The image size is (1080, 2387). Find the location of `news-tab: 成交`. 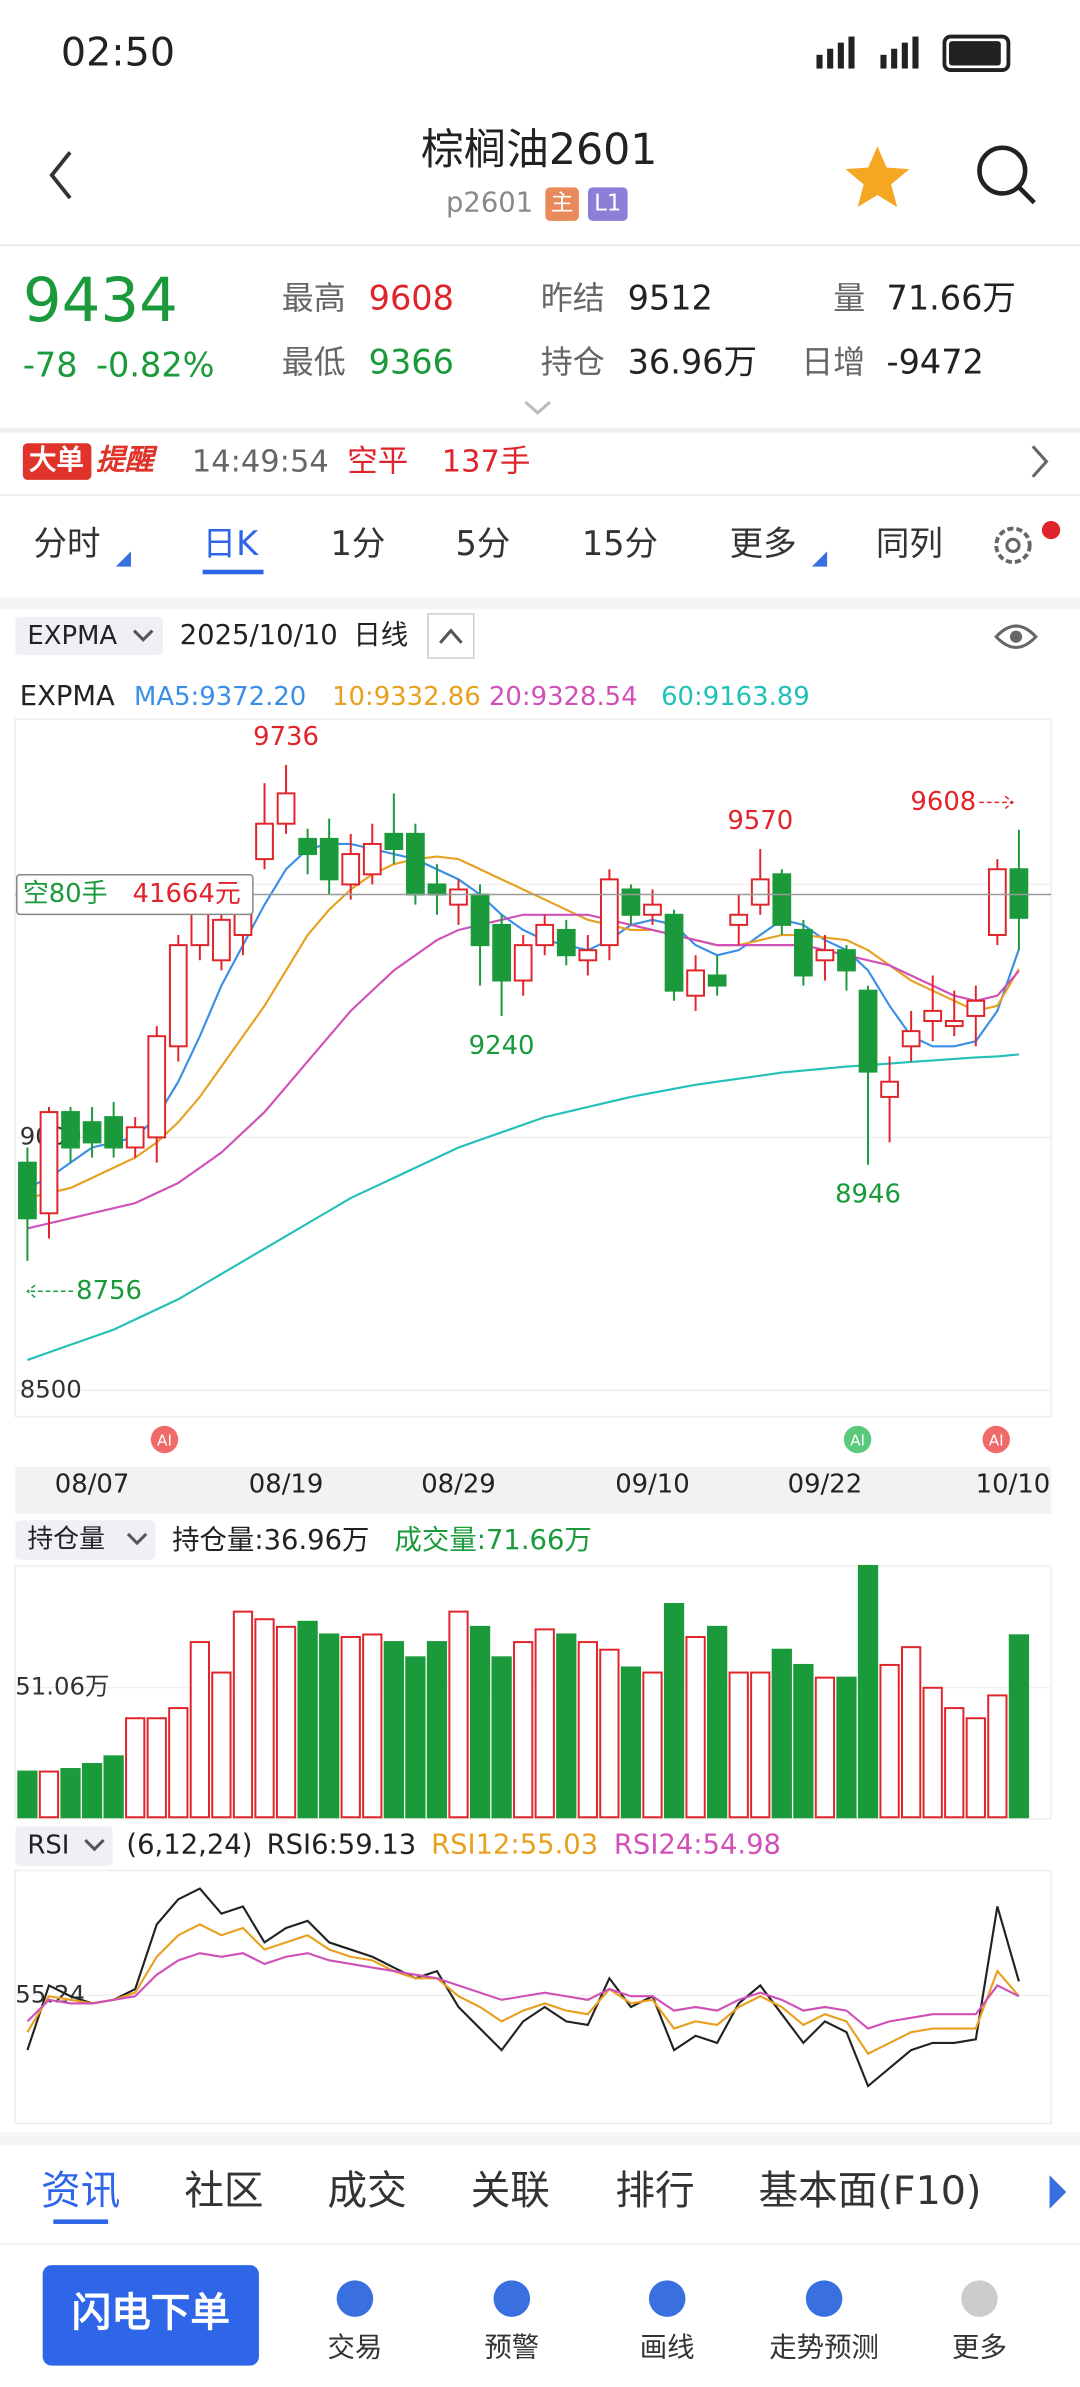

news-tab: 成交 is located at coordinates (367, 2191).